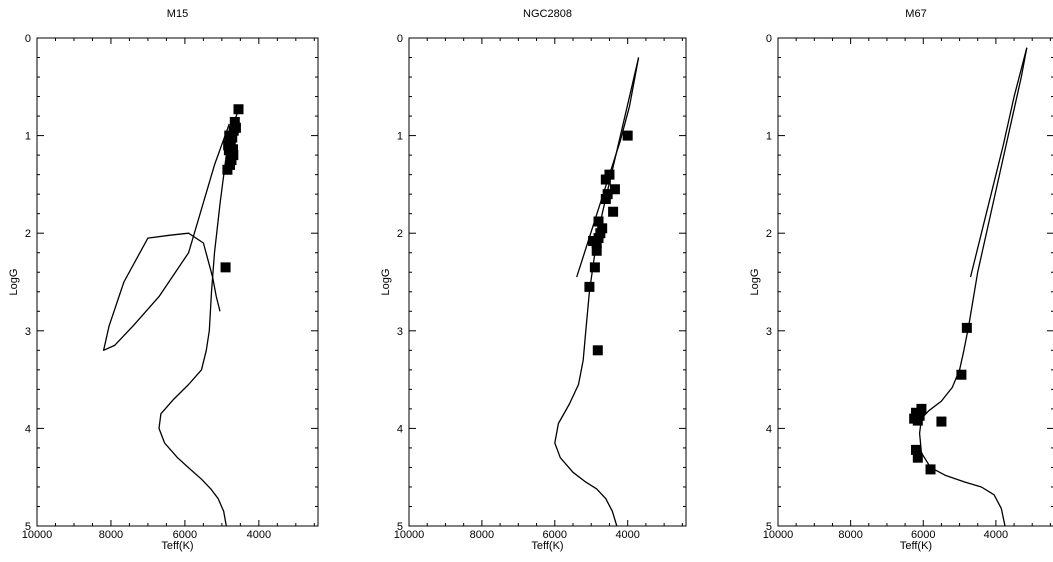 The width and height of the screenshot is (1053, 562). Describe the element at coordinates (177, 14) in the screenshot. I see `chart-title: M15` at that location.